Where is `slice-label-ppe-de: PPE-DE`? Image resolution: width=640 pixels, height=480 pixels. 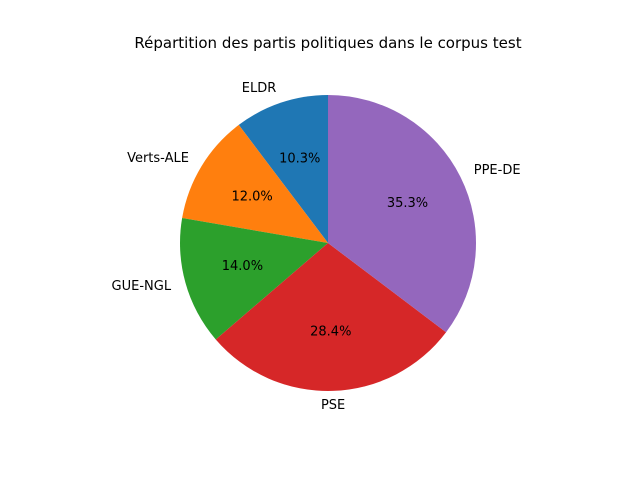 slice-label-ppe-de: PPE-DE is located at coordinates (497, 170).